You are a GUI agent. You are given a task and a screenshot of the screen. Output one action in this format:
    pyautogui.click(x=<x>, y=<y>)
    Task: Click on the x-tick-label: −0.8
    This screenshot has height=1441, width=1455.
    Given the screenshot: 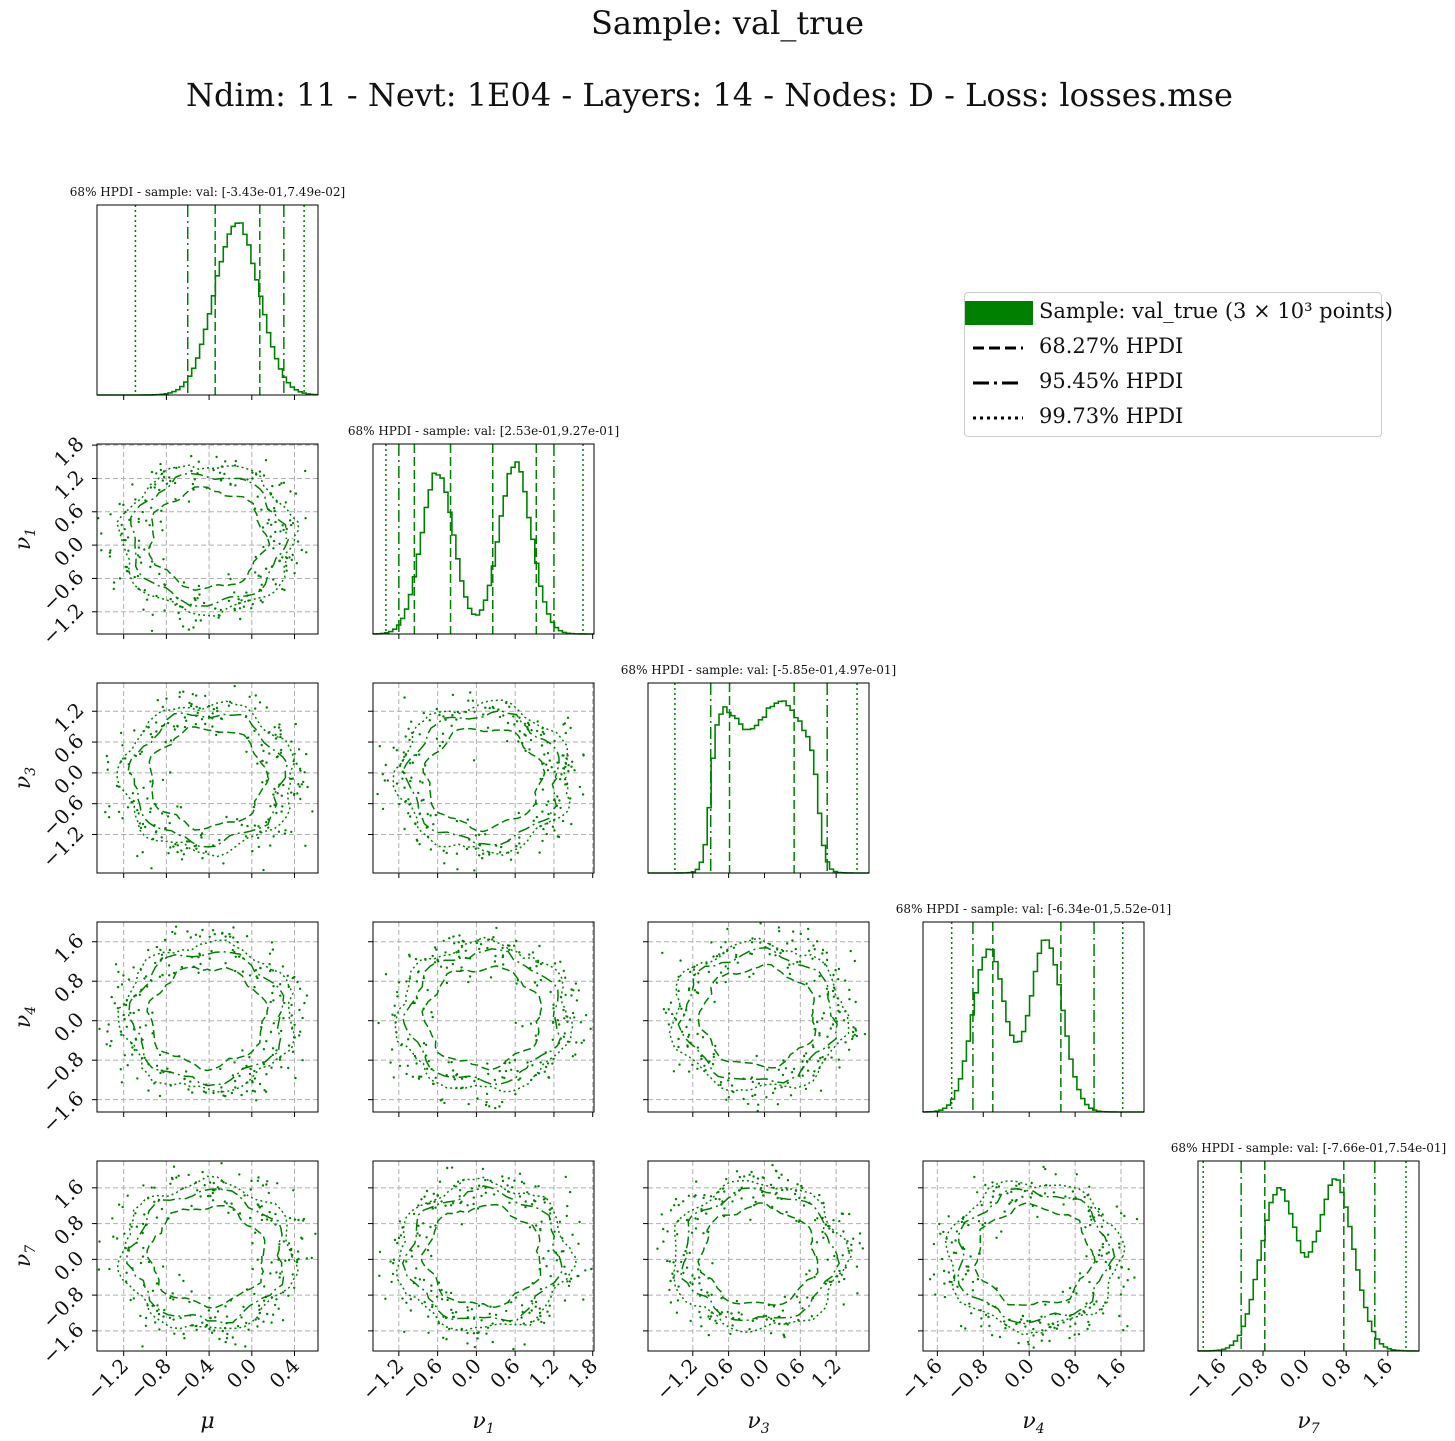 What is the action you would take?
    pyautogui.click(x=150, y=1379)
    